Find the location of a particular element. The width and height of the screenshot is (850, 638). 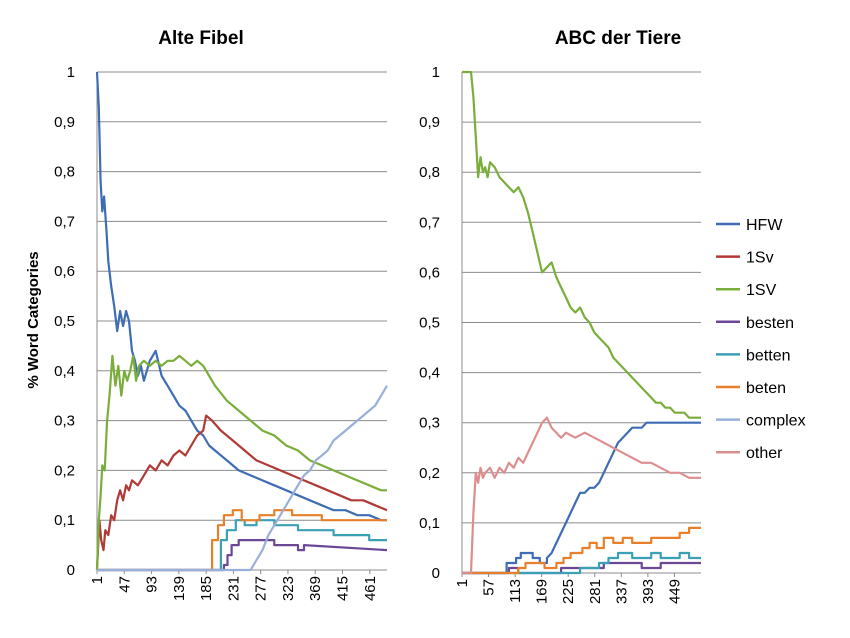

legend-label-1sv: 1Sv is located at coordinates (760, 258).